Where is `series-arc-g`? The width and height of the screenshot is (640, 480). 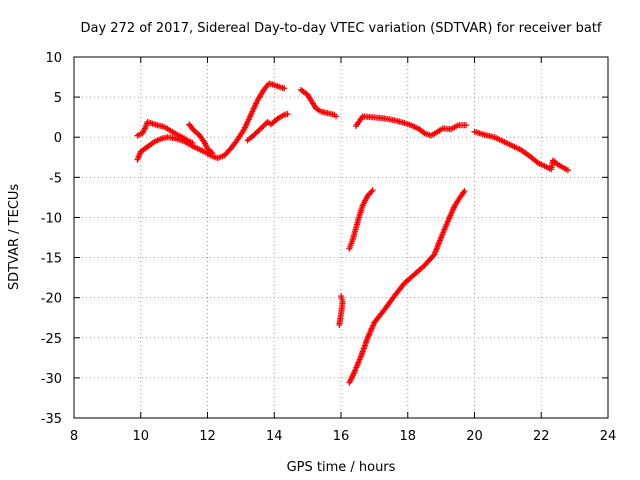
series-arc-g is located at coordinates (521, 151).